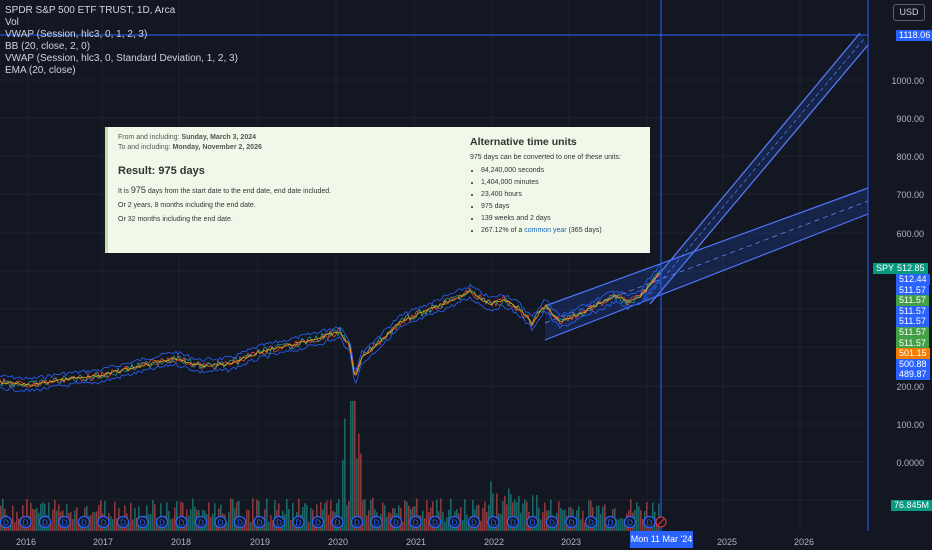  Describe the element at coordinates (907, 81) in the screenshot. I see `price-axis-label: 1000.00` at that location.